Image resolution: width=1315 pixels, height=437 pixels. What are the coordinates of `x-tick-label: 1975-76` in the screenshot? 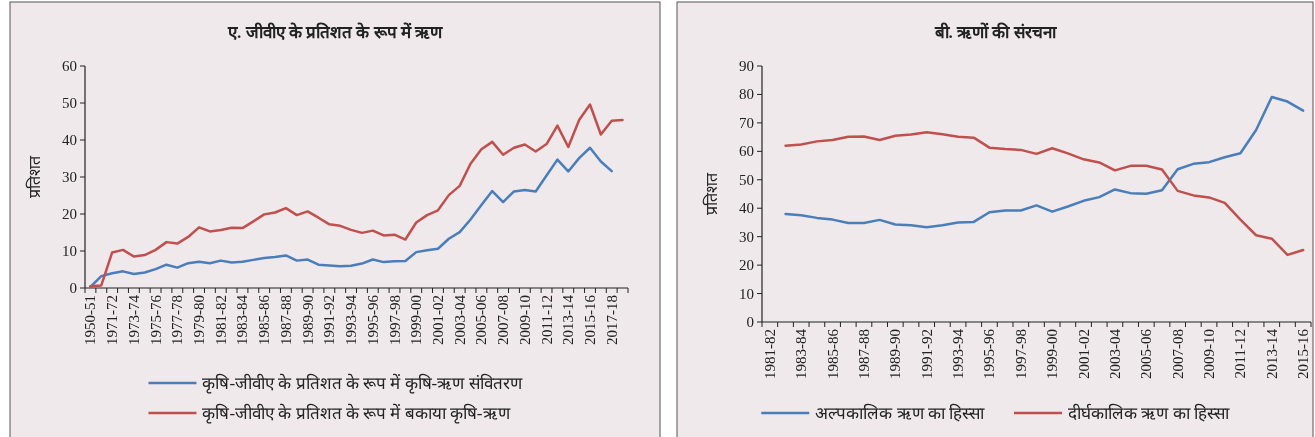 It's located at (155, 319).